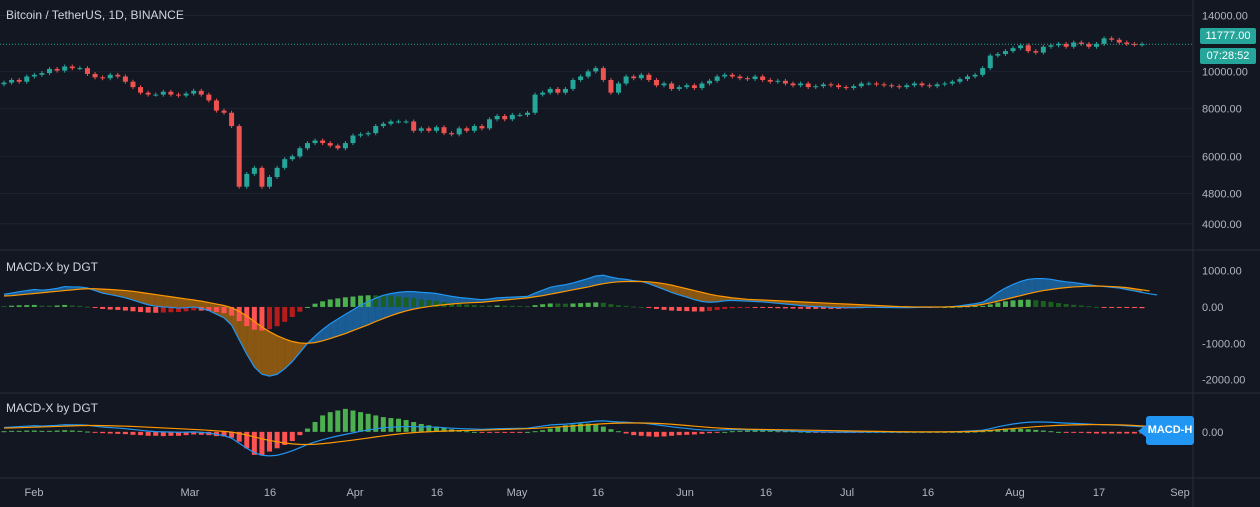  What do you see at coordinates (847, 493) in the screenshot?
I see `x-tick-label: Jul` at bounding box center [847, 493].